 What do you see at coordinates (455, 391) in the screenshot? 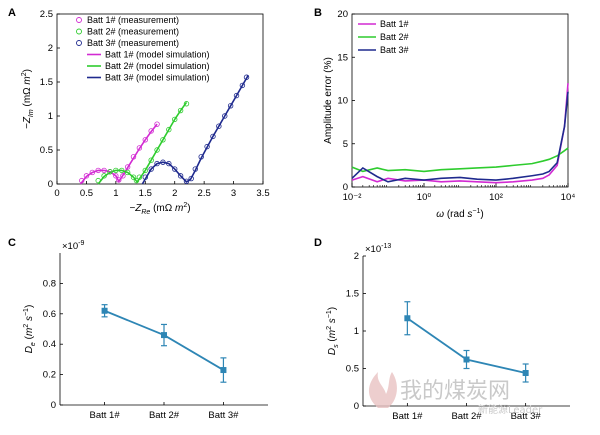
I see `watermark-text: 我的煤炭网` at bounding box center [455, 391].